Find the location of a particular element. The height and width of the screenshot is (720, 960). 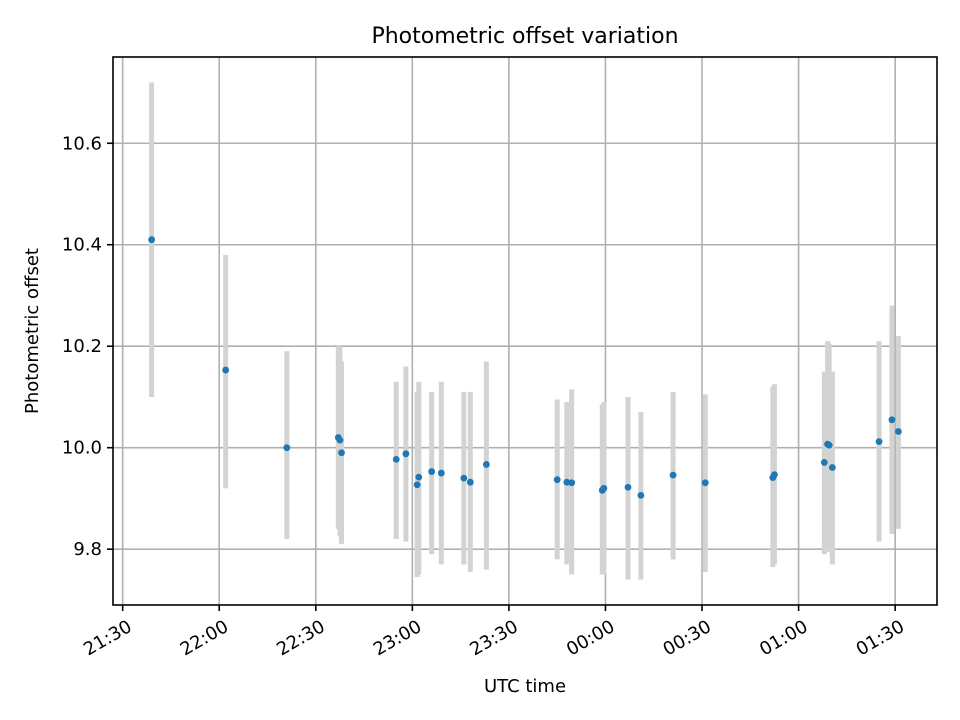

y-tick-label: 10.2 is located at coordinates (82, 346).